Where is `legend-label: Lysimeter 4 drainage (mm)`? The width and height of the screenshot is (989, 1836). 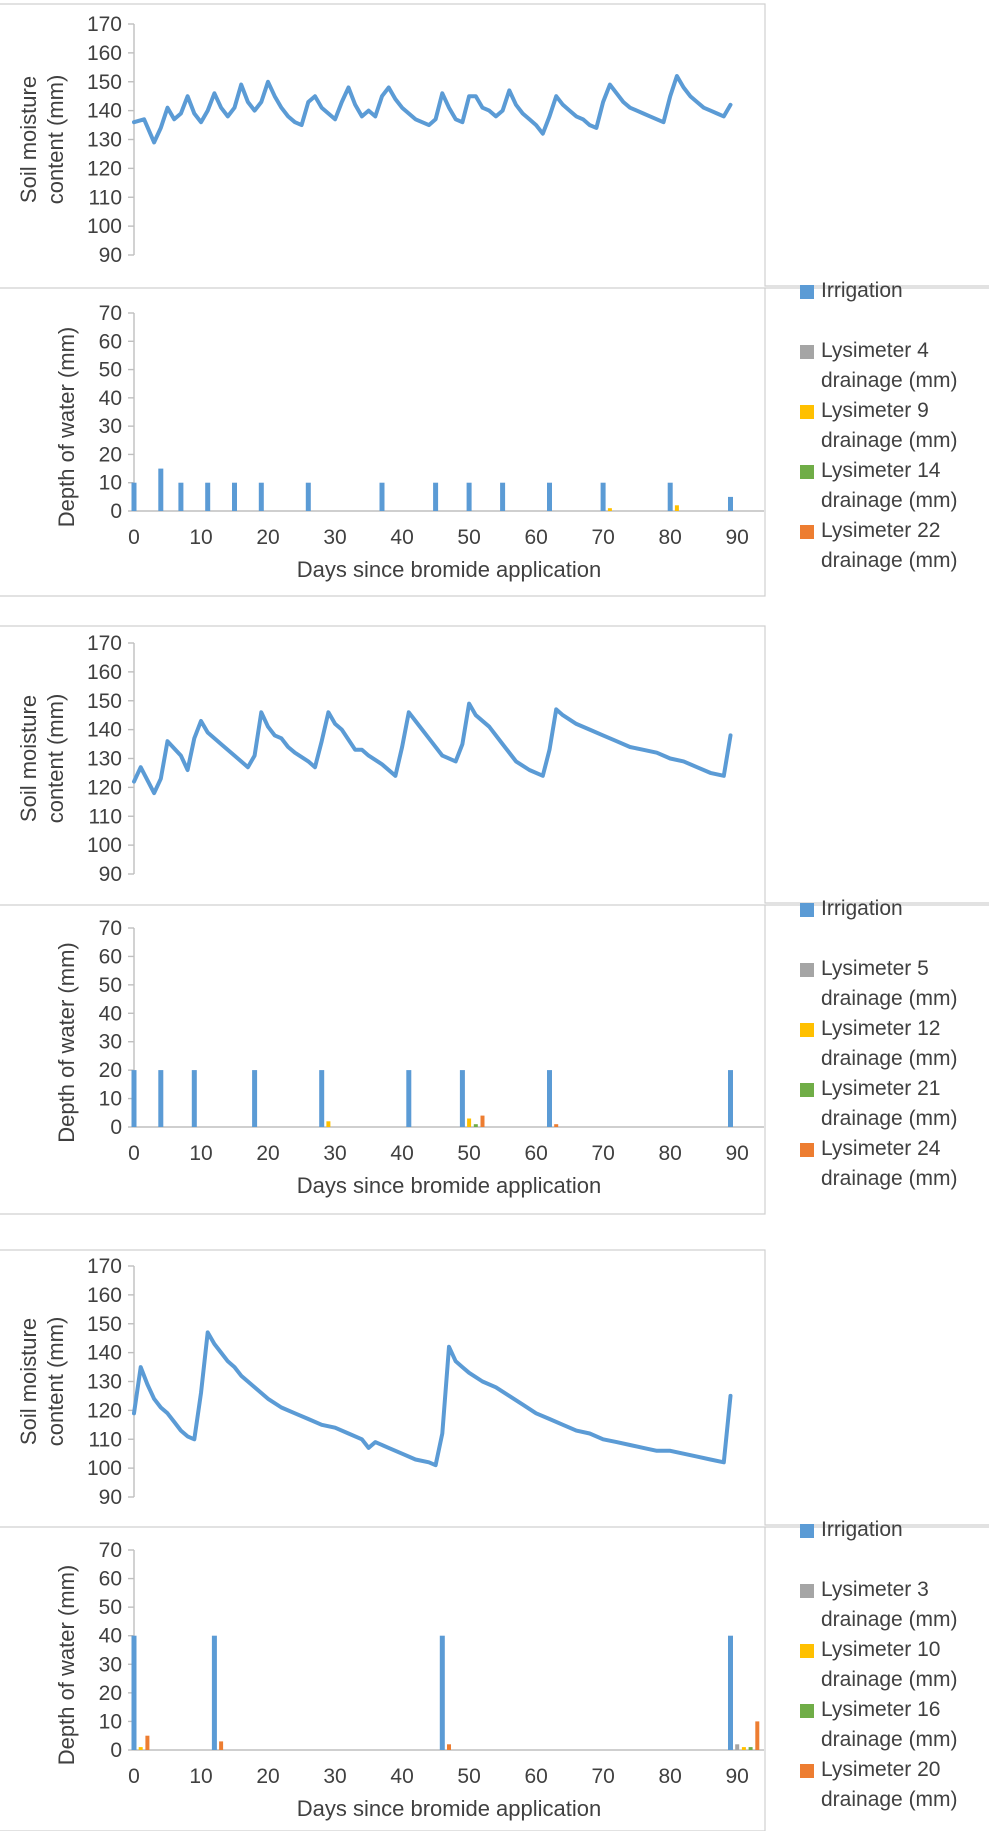 legend-label: Lysimeter 4 drainage (mm) is located at coordinates (889, 365).